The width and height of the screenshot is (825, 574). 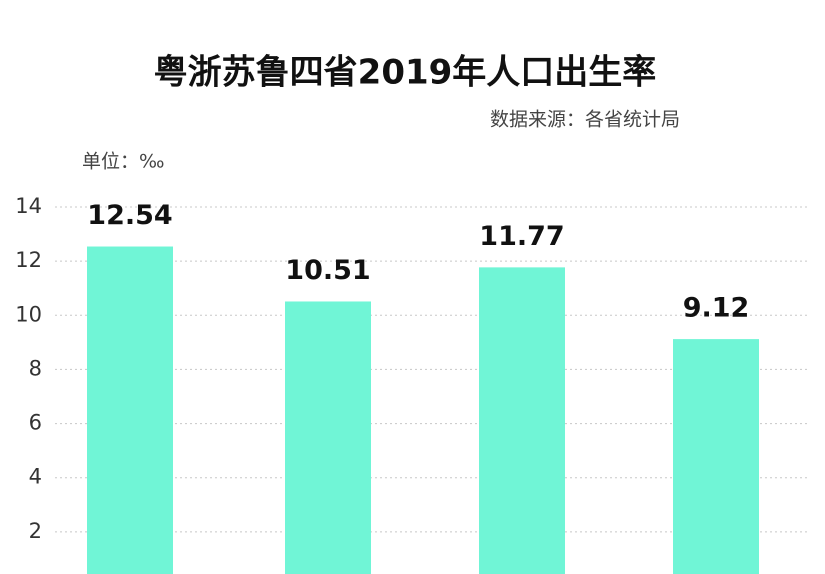 I want to click on value-label: 12.54, so click(x=129, y=215).